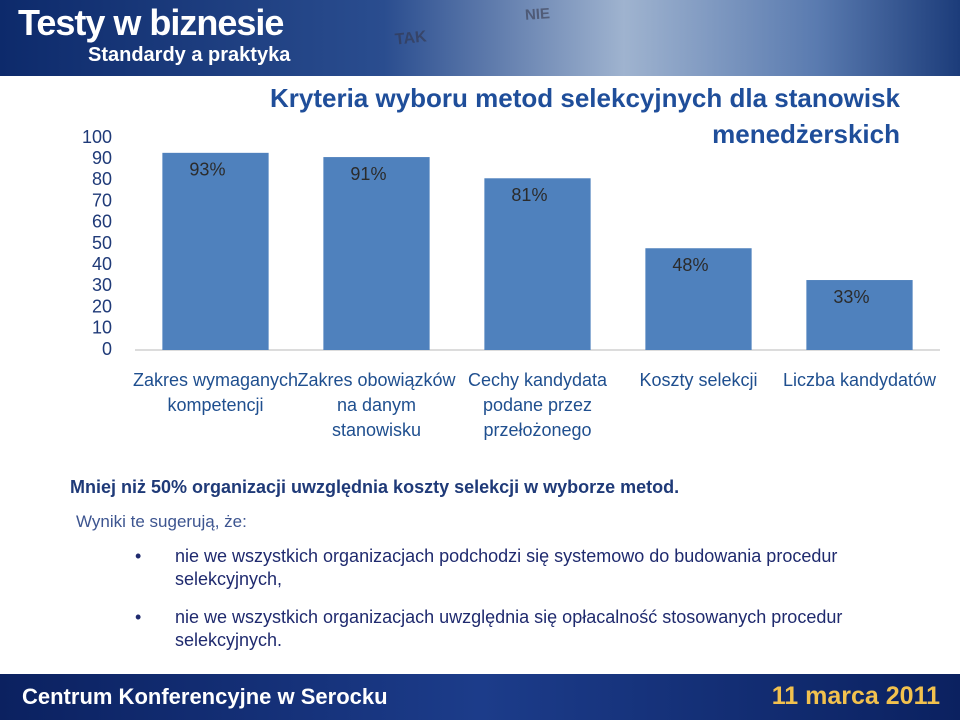 This screenshot has height=720, width=960. I want to click on y-tick-label: 20, so click(102, 306).